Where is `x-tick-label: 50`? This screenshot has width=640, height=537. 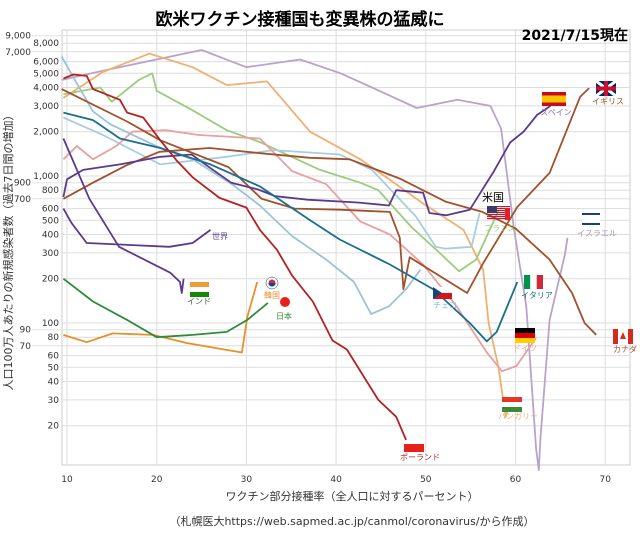
x-tick-label: 50 is located at coordinates (426, 480).